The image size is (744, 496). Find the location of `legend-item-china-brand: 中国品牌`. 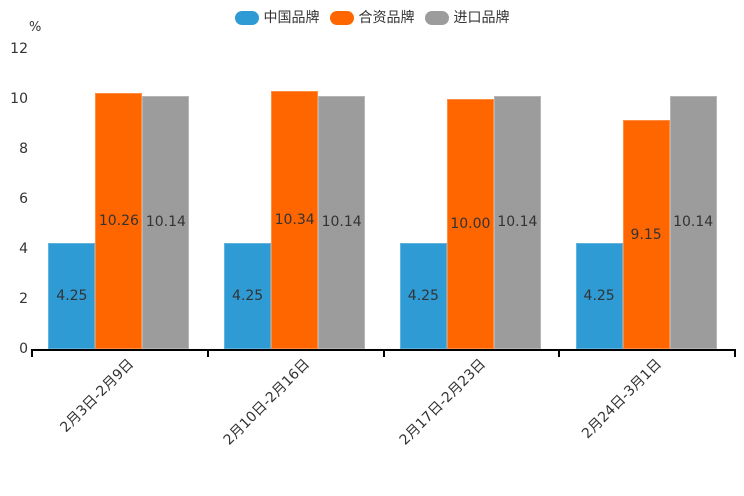

legend-item-china-brand: 中国品牌 is located at coordinates (277, 18).